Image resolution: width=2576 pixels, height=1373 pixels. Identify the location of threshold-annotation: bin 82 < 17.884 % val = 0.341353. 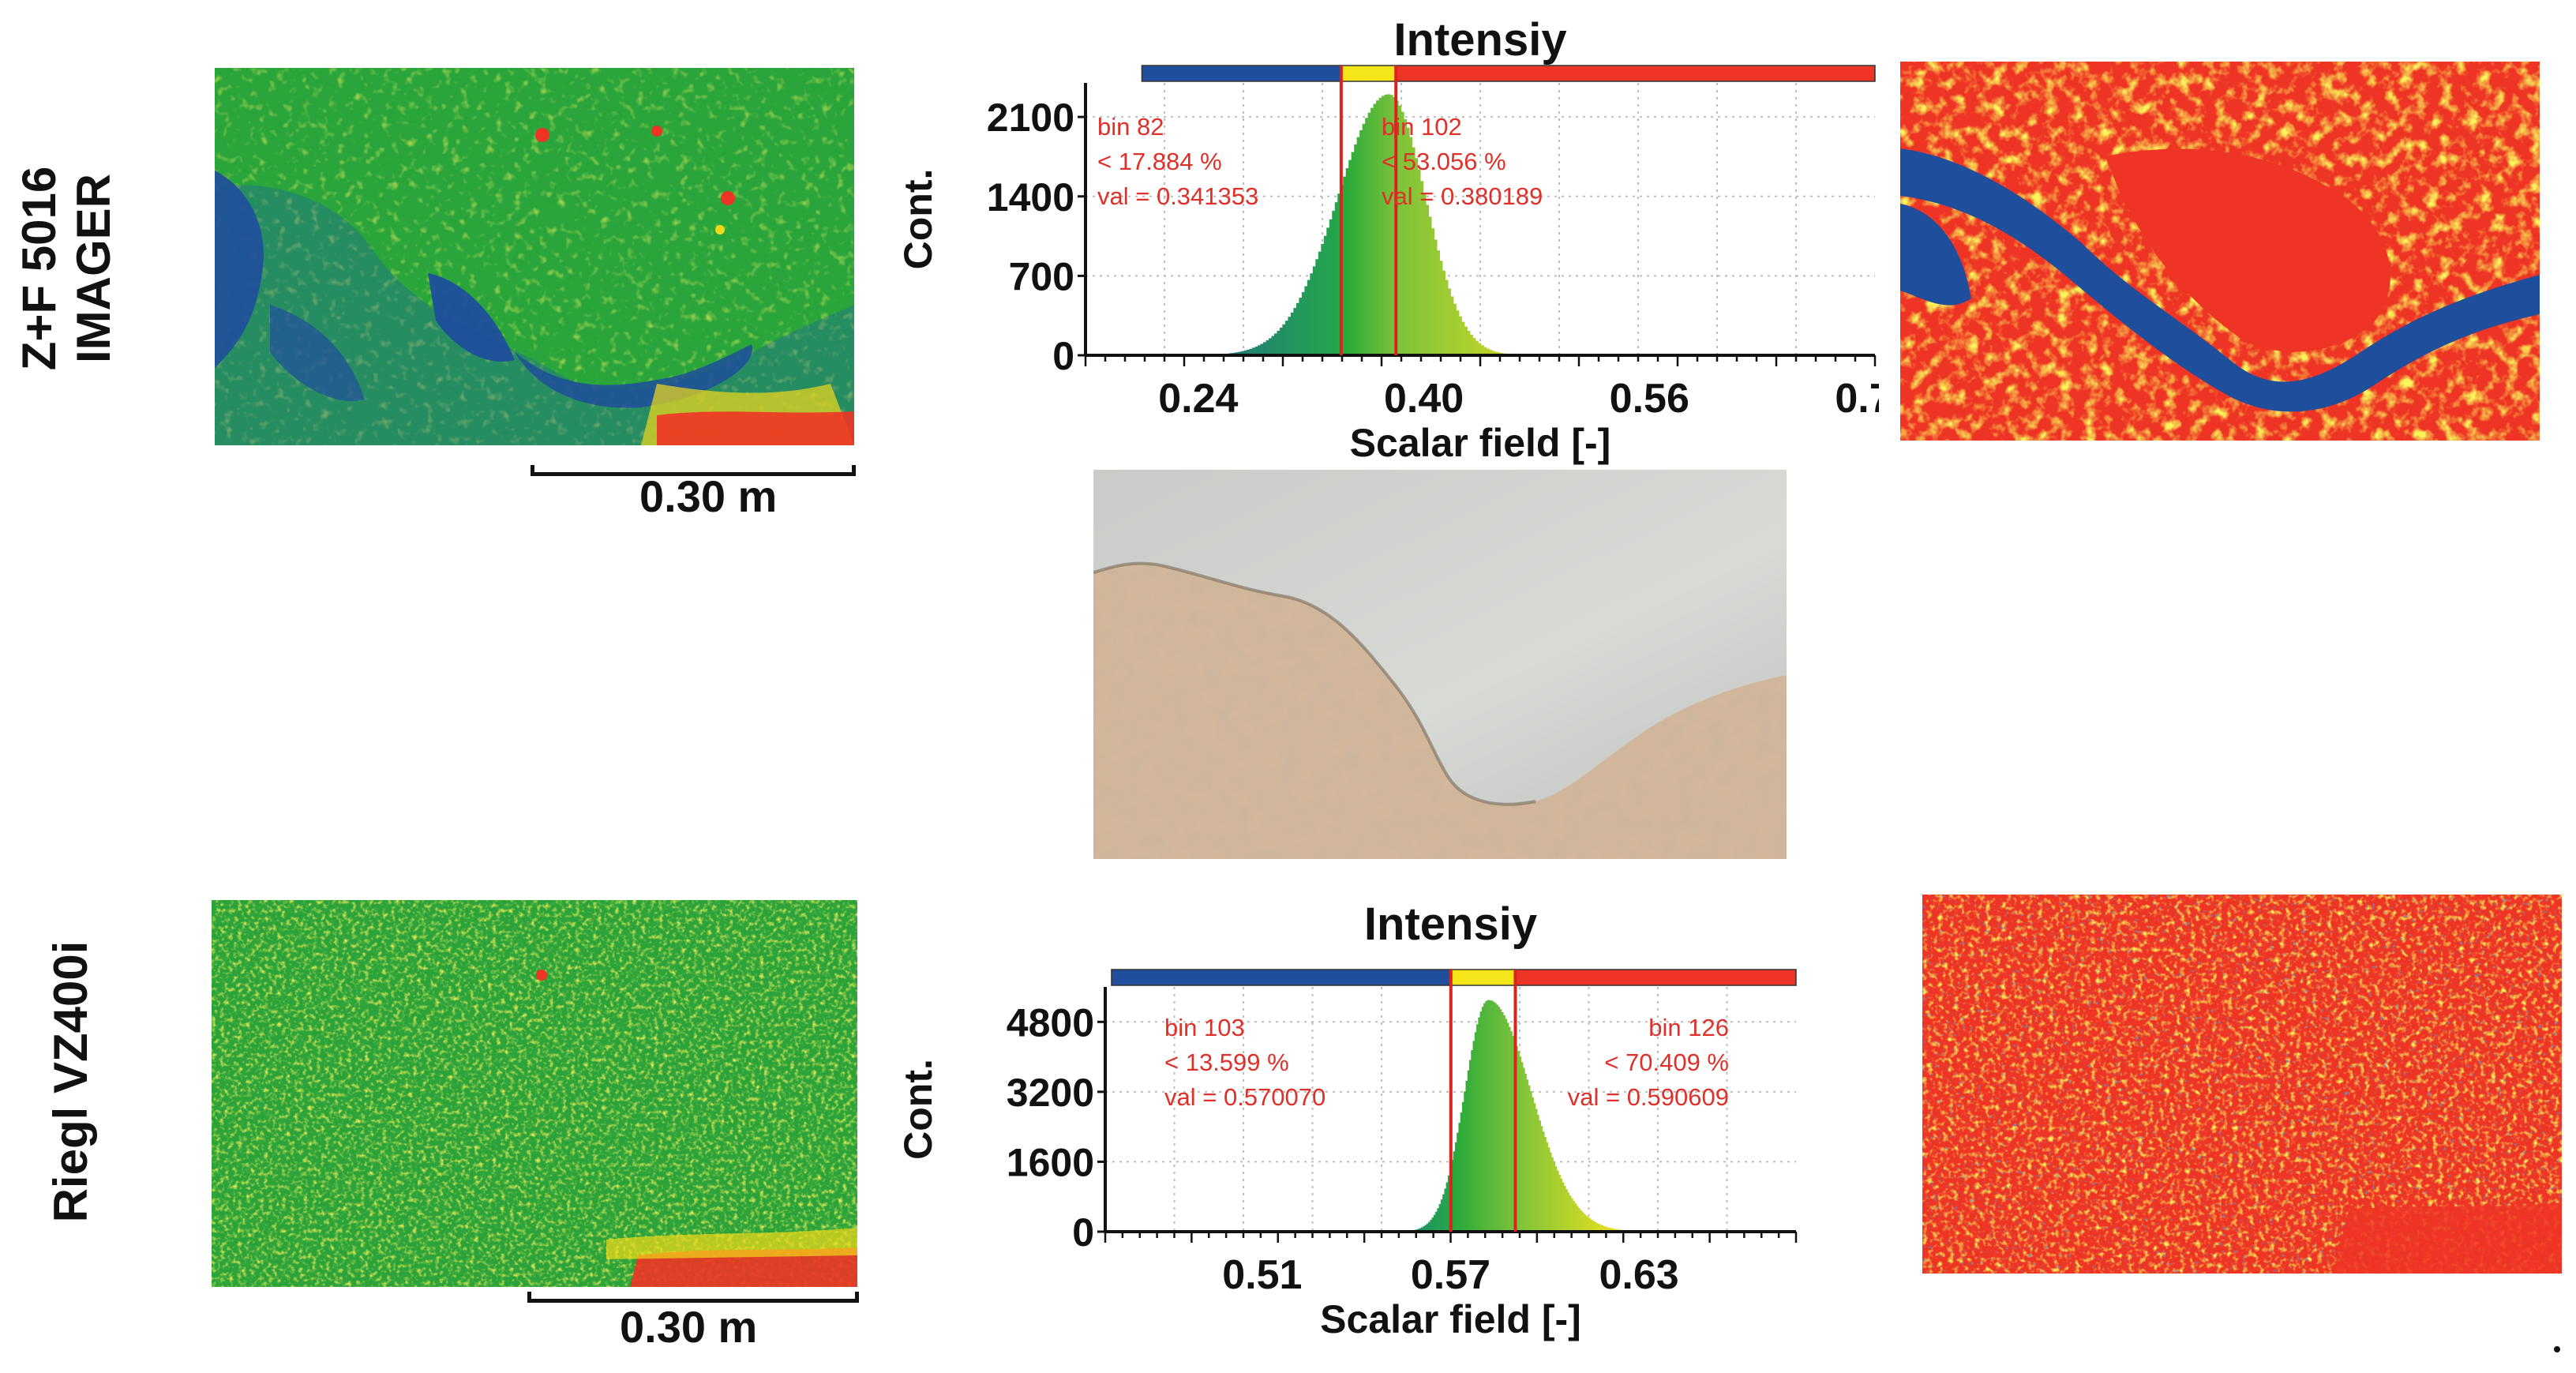
(1177, 161).